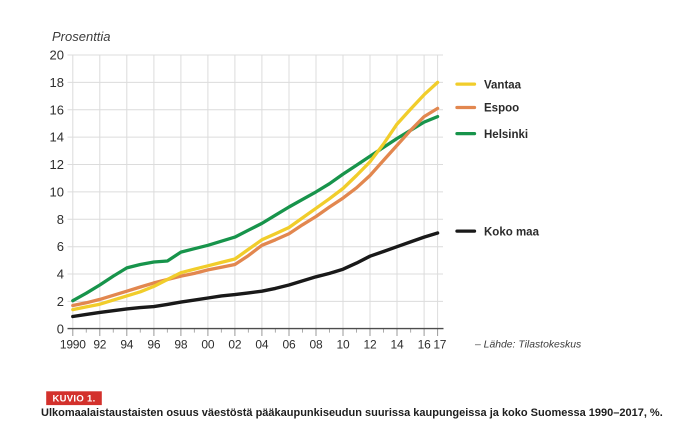 Image resolution: width=676 pixels, height=447 pixels. Describe the element at coordinates (180, 345) in the screenshot. I see `svg-text: 98` at that location.